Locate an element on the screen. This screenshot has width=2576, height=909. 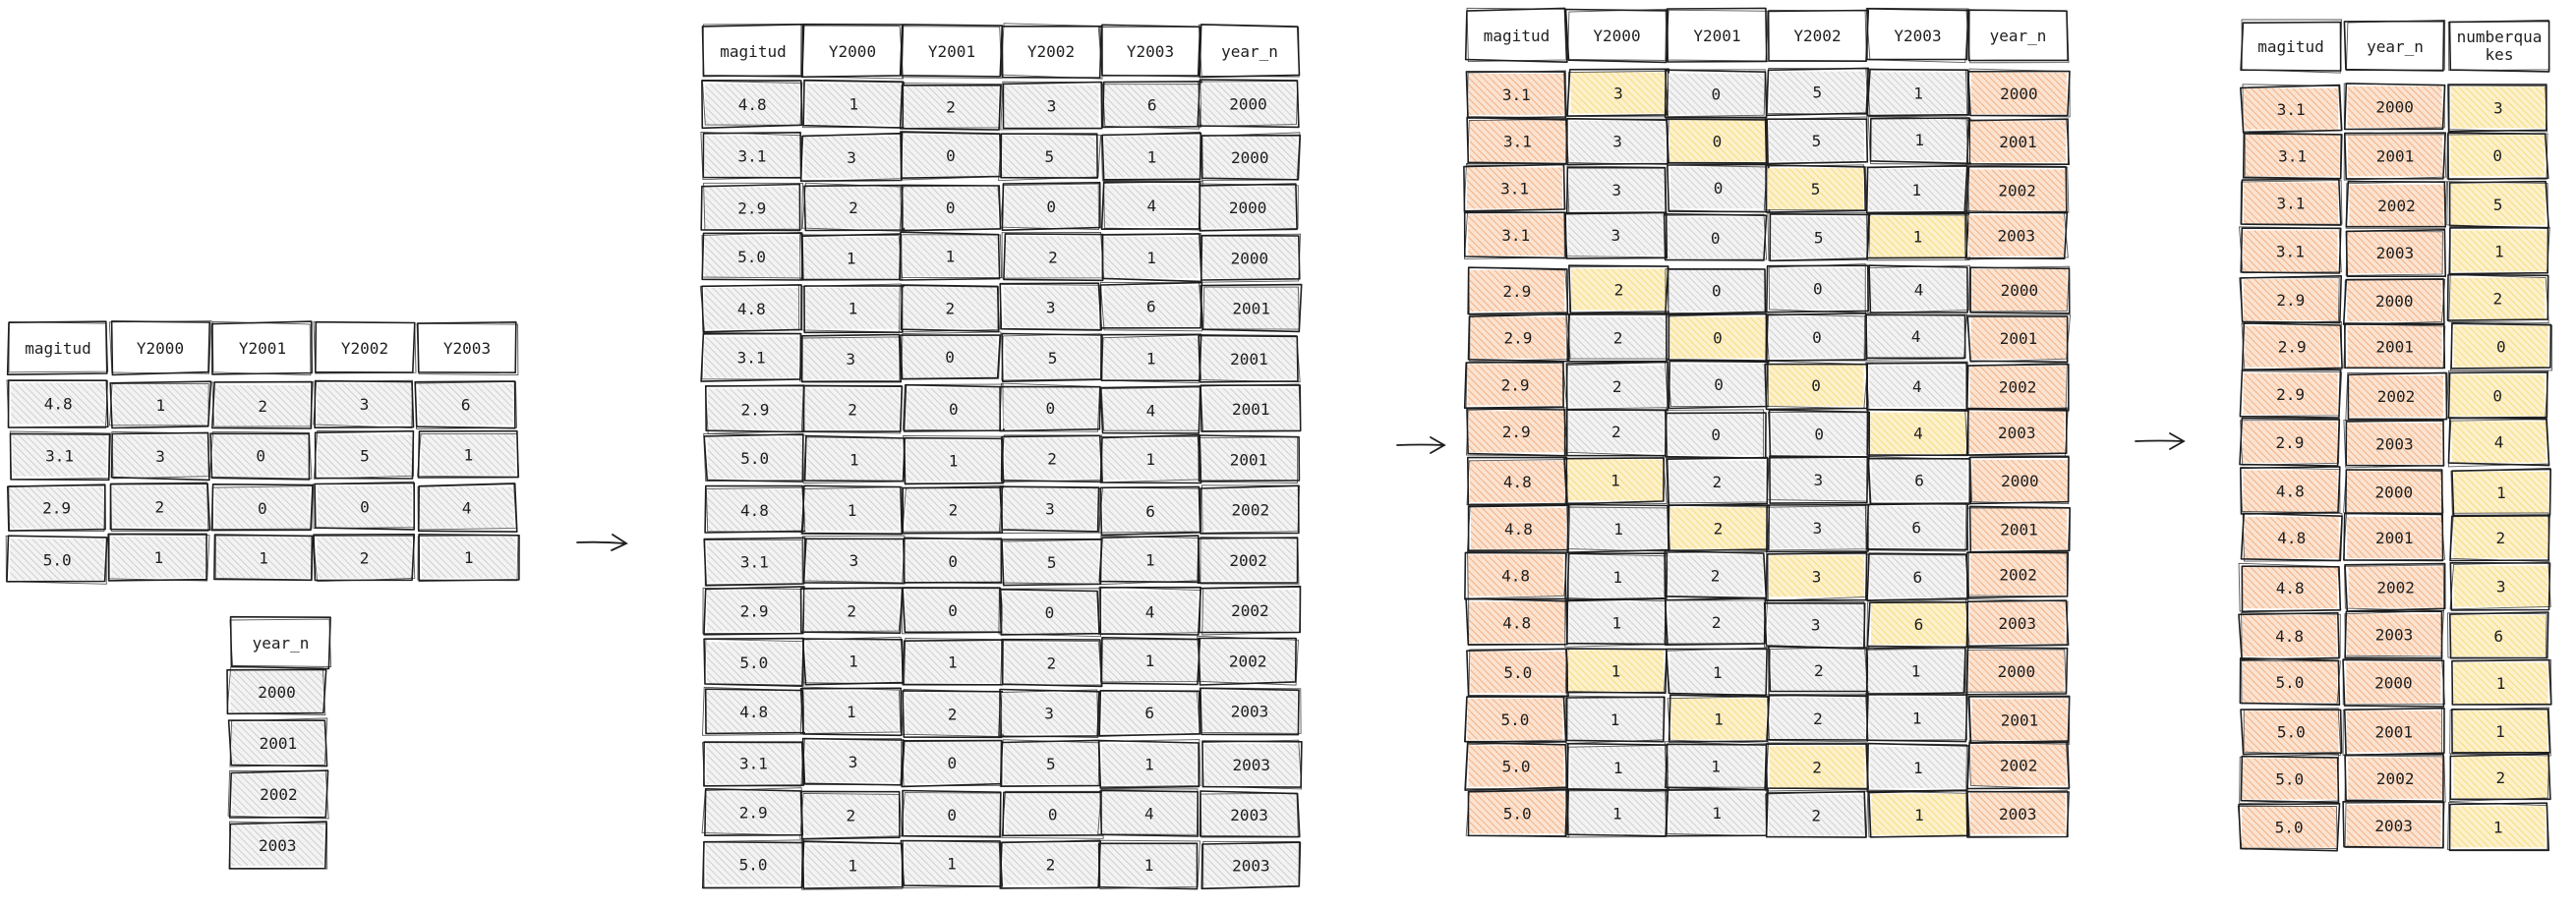
cross-cell: 2000 is located at coordinates (1251, 258).